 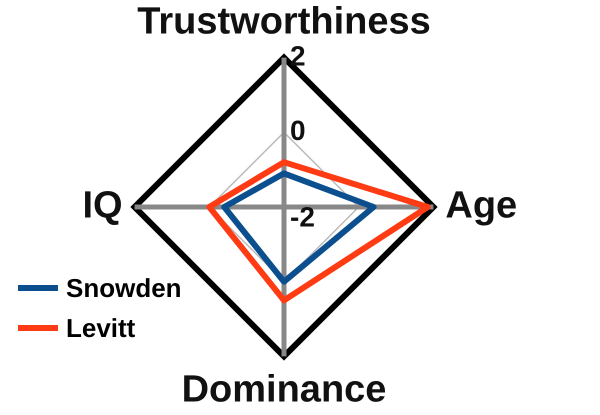 I want to click on spoke-label: Trustworthiness, so click(x=284, y=21).